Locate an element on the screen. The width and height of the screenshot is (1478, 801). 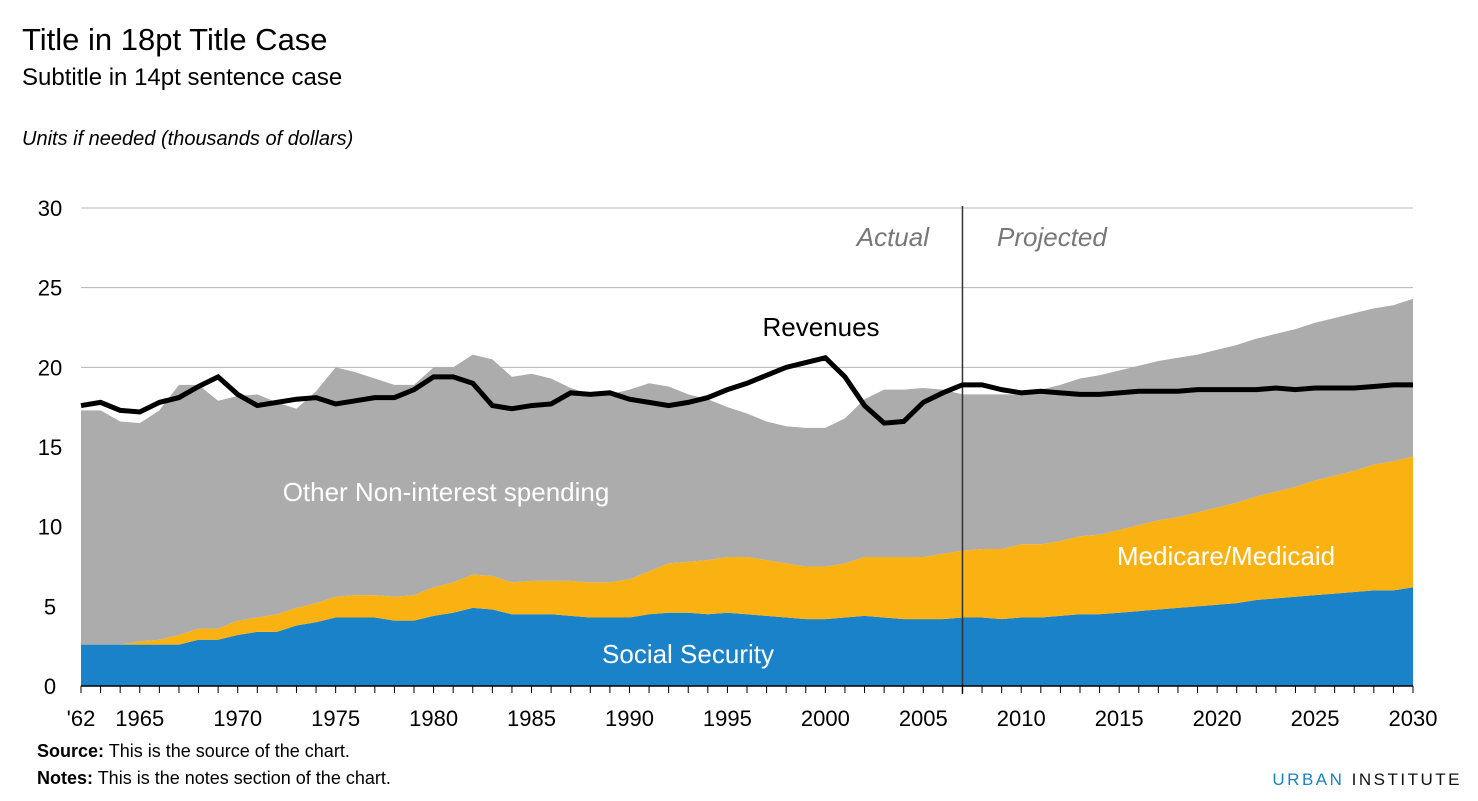
y-tick-label: 25 is located at coordinates (50, 288).